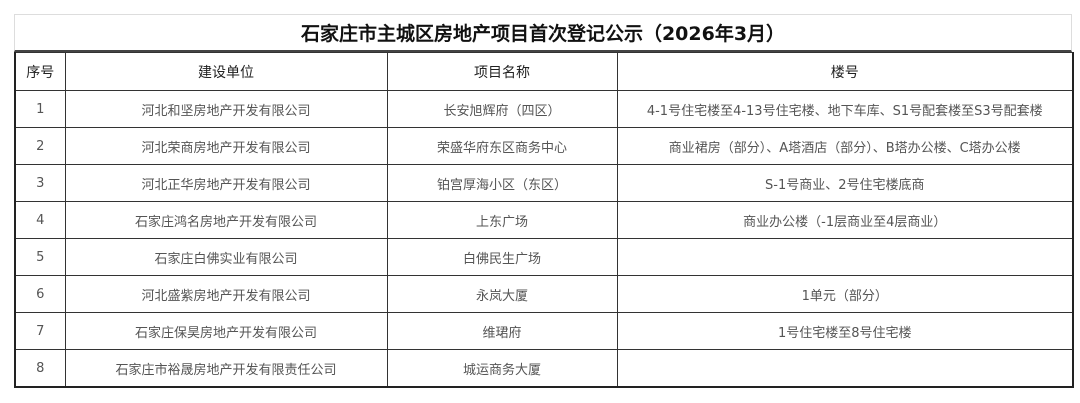  I want to click on buildings-cell: 商业办公楼（-1层商业至4层商业）, so click(845, 220).